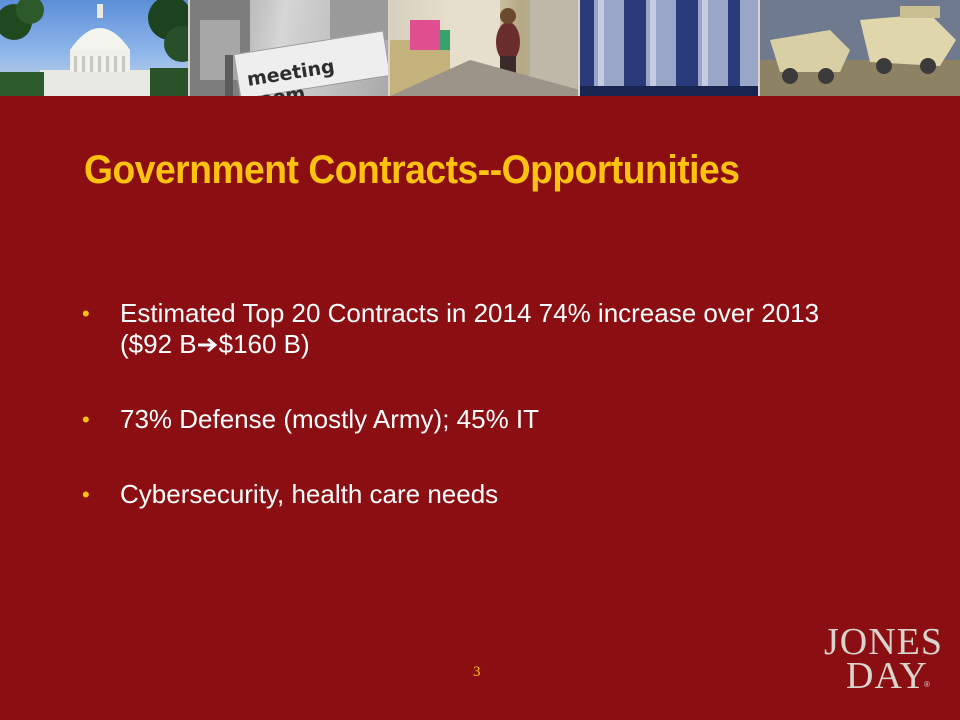 This screenshot has width=960, height=720. Describe the element at coordinates (485, 48) in the screenshot. I see `shopping-mall-photo` at that location.